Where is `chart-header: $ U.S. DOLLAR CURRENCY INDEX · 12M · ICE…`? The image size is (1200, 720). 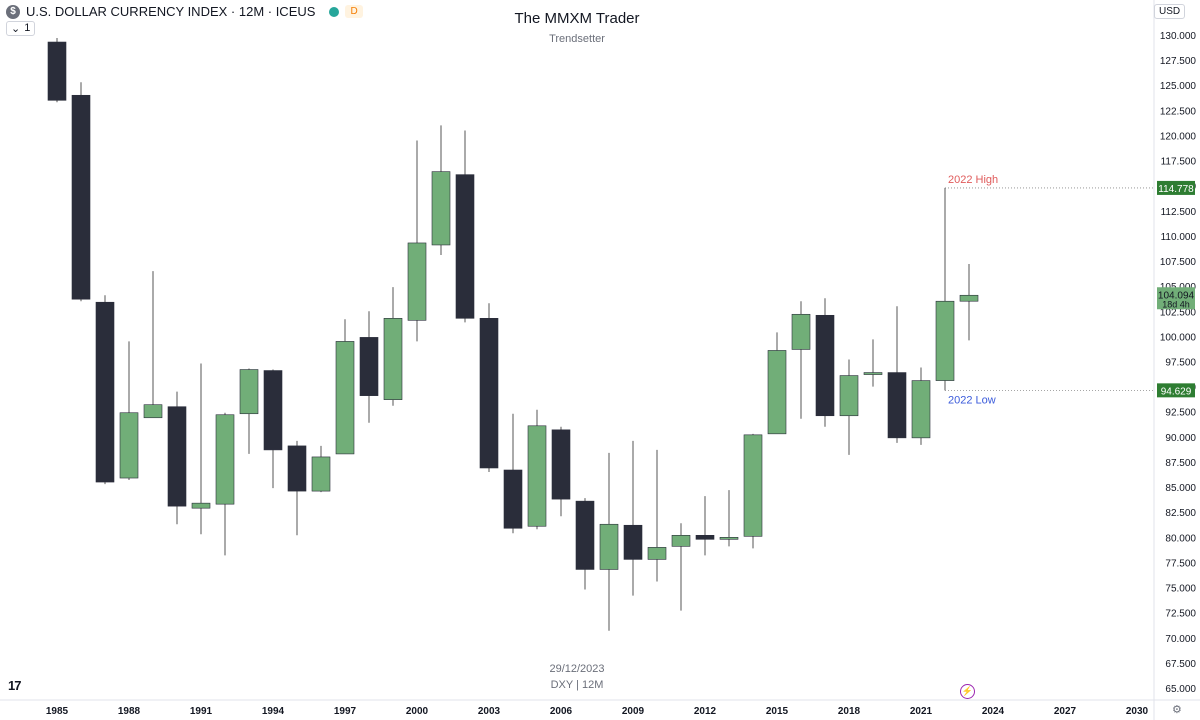 chart-header: $ U.S. DOLLAR CURRENCY INDEX · 12M · ICE… is located at coordinates (184, 11).